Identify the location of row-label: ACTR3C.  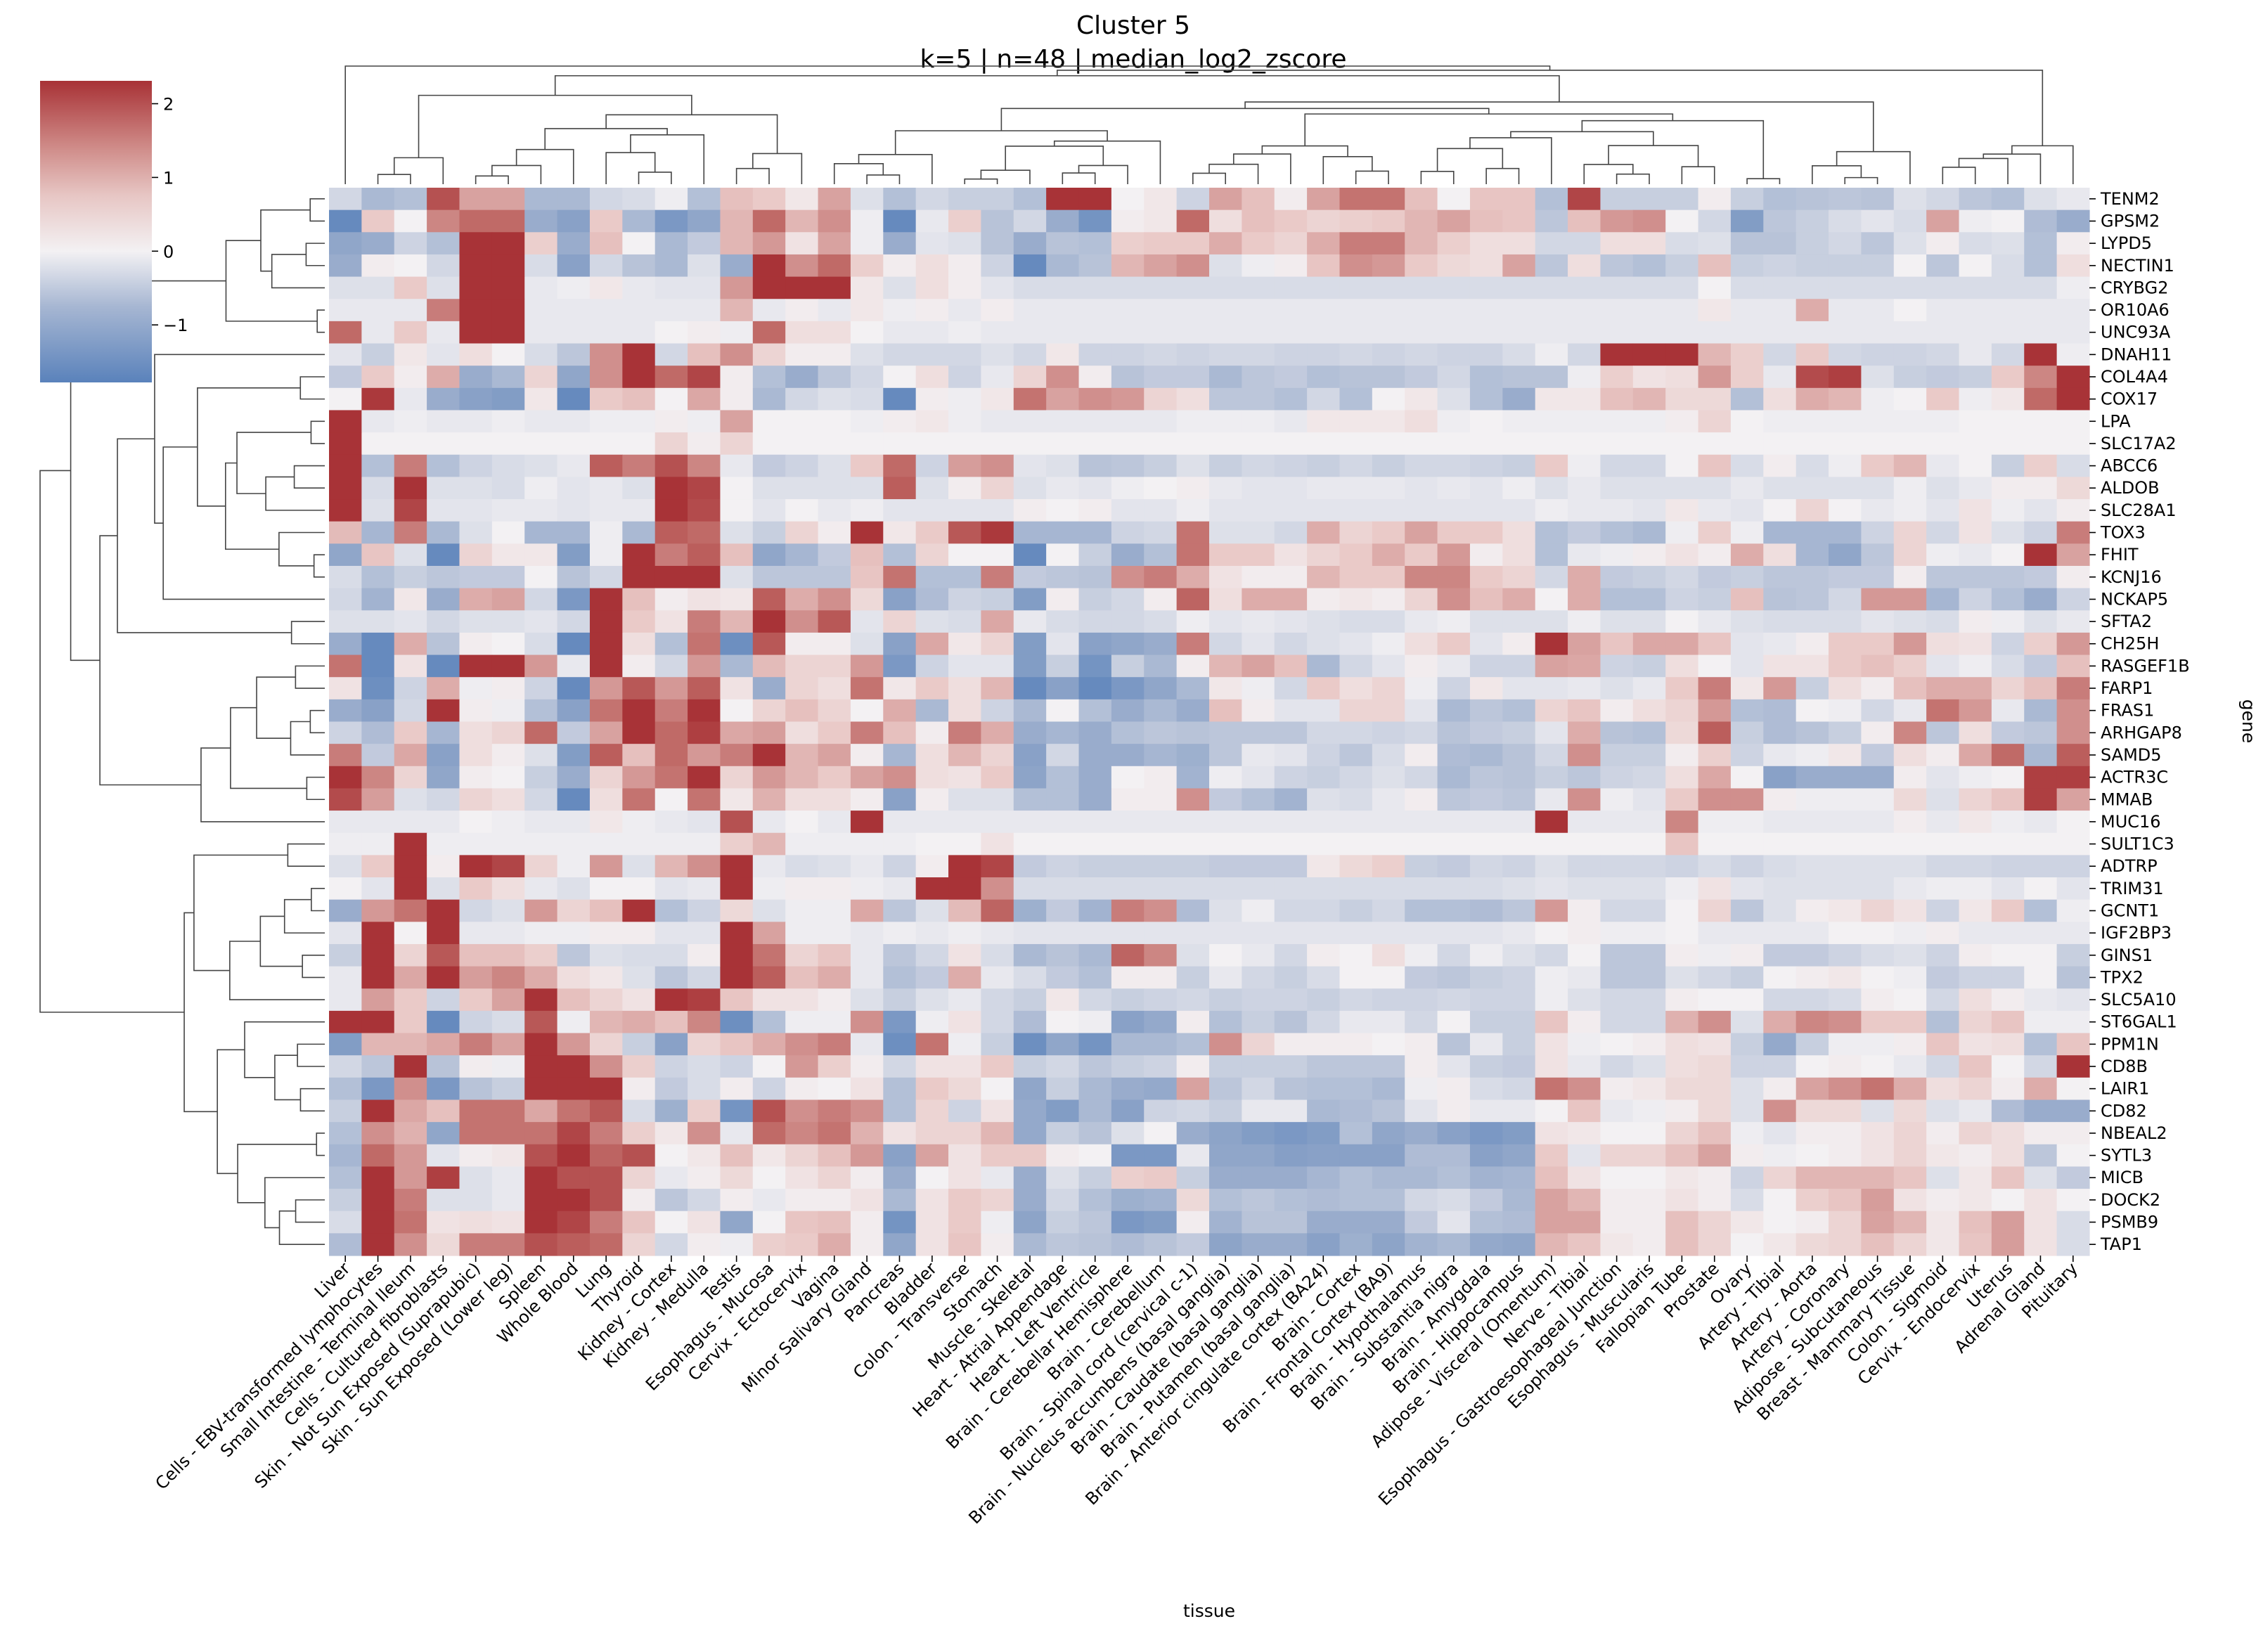
(2134, 778).